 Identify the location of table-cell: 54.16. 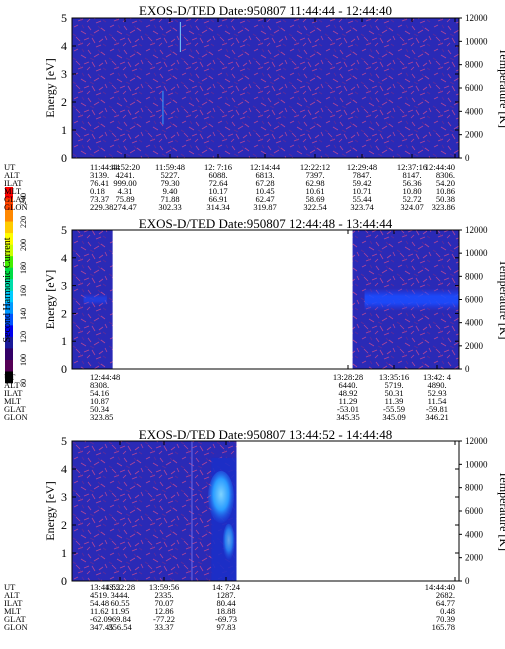
(99, 393).